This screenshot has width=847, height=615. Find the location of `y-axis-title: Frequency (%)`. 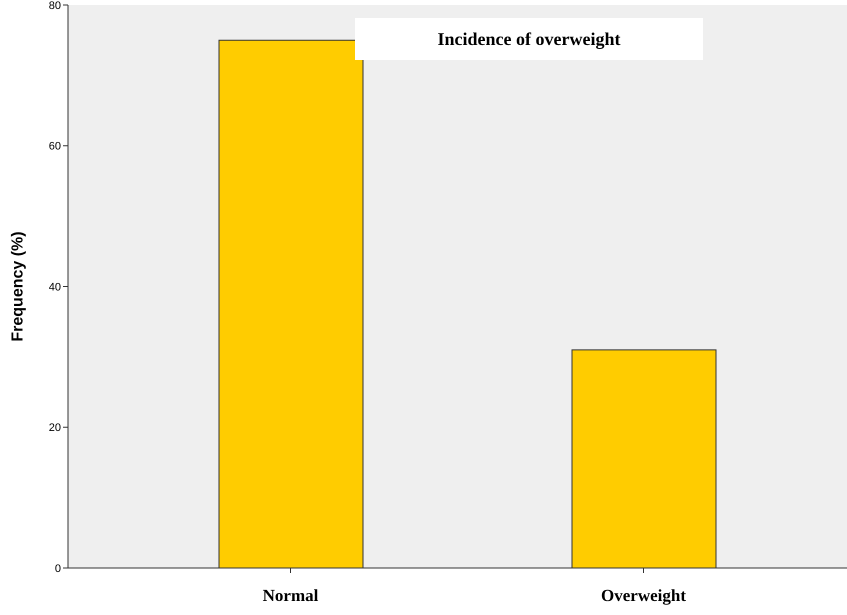

y-axis-title: Frequency (%) is located at coordinates (18, 286).